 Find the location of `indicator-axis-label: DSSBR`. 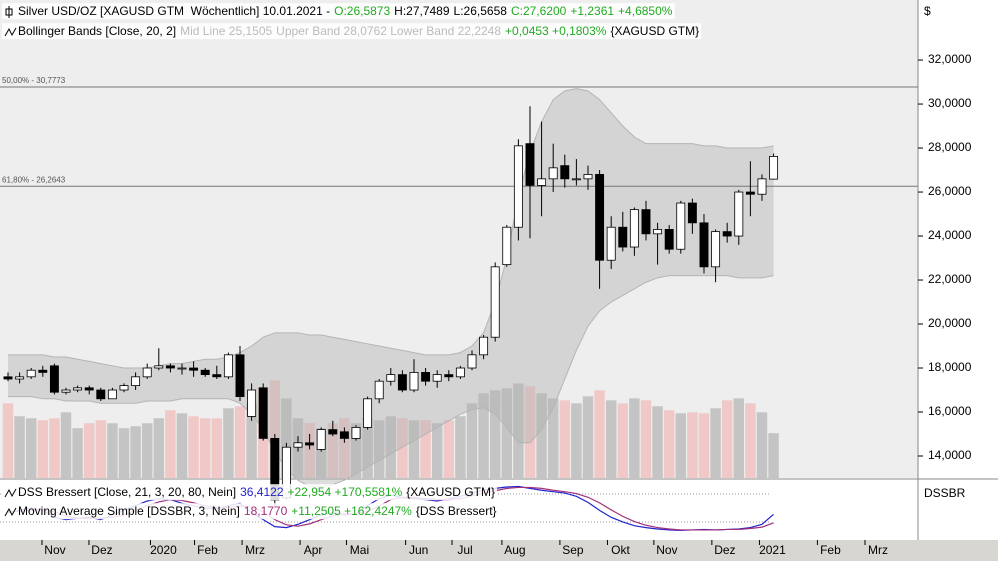

indicator-axis-label: DSSBR is located at coordinates (945, 493).